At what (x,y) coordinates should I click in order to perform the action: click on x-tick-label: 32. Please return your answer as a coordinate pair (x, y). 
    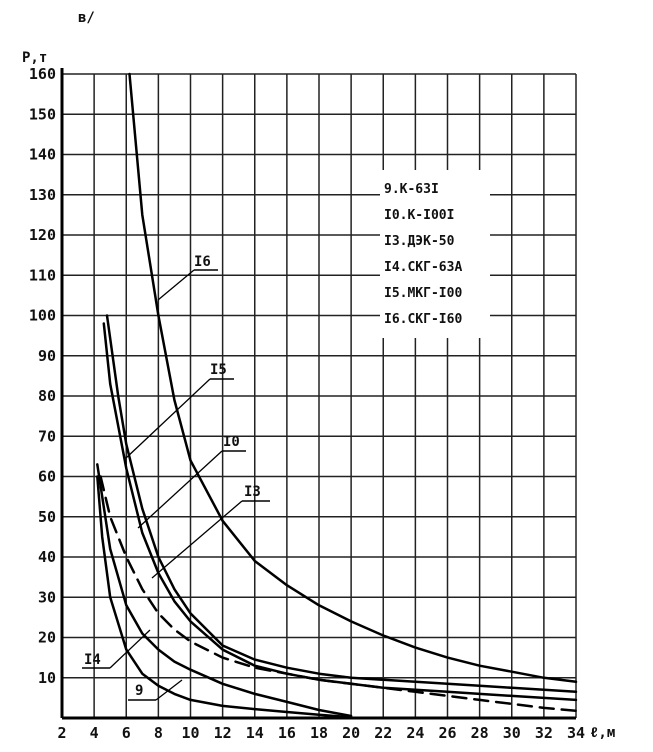
    Looking at the image, I should click on (544, 733).